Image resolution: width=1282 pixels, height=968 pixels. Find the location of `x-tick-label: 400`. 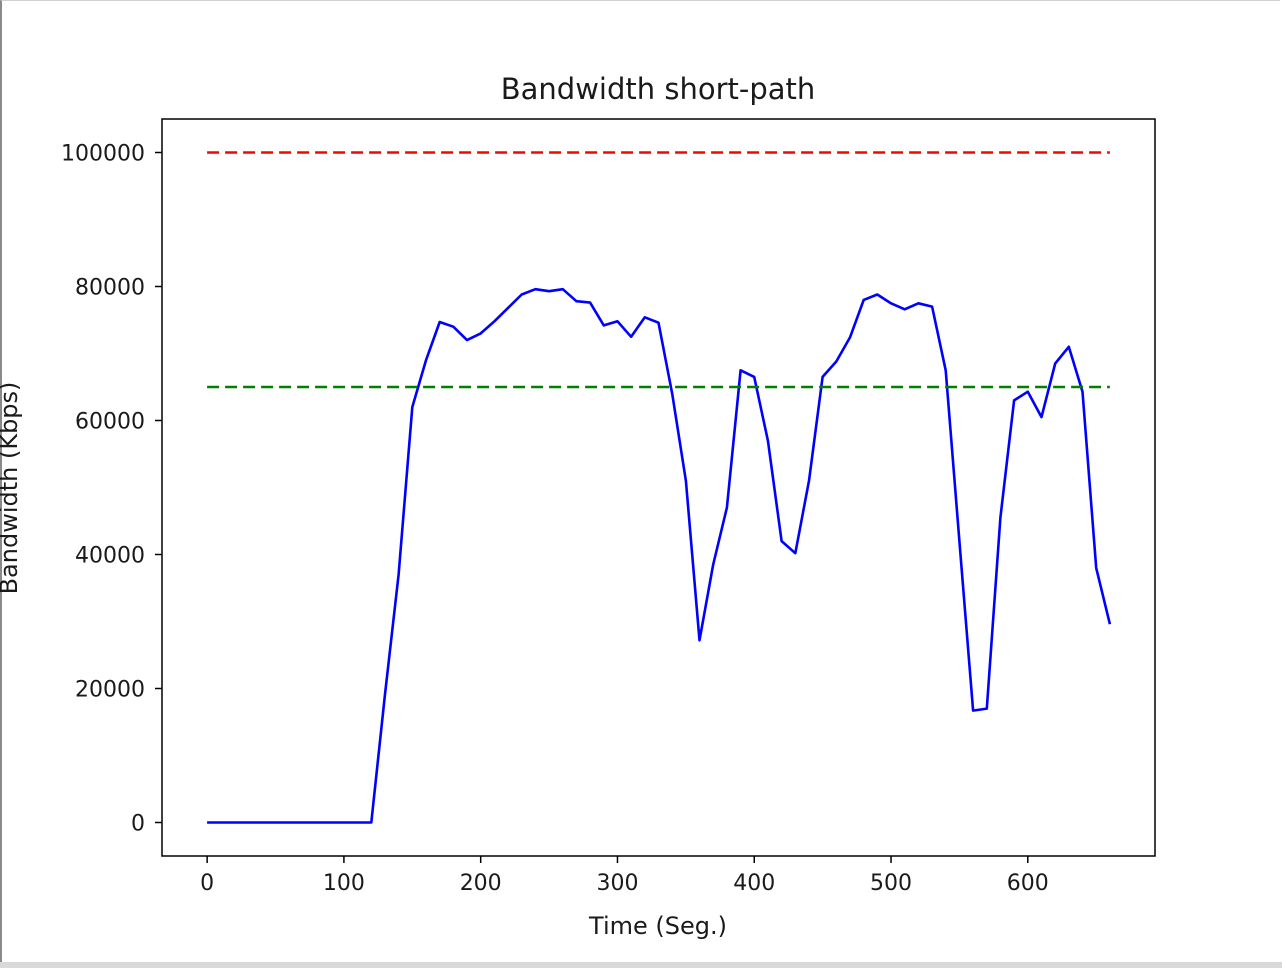

x-tick-label: 400 is located at coordinates (754, 883).